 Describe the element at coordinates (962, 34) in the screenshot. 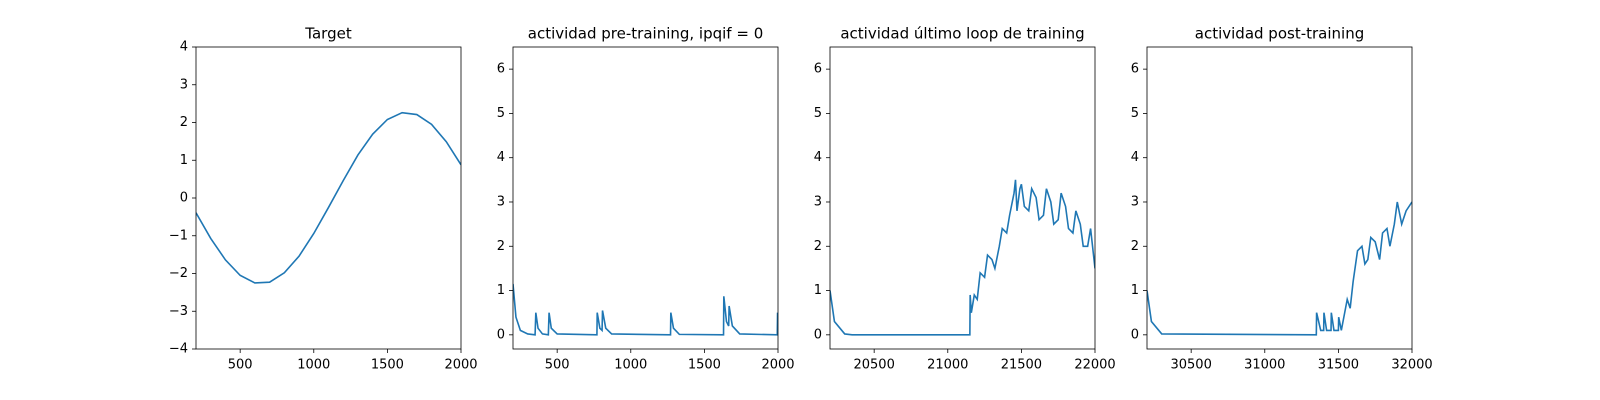

I see `subplot-title: actividad último loop de training` at that location.